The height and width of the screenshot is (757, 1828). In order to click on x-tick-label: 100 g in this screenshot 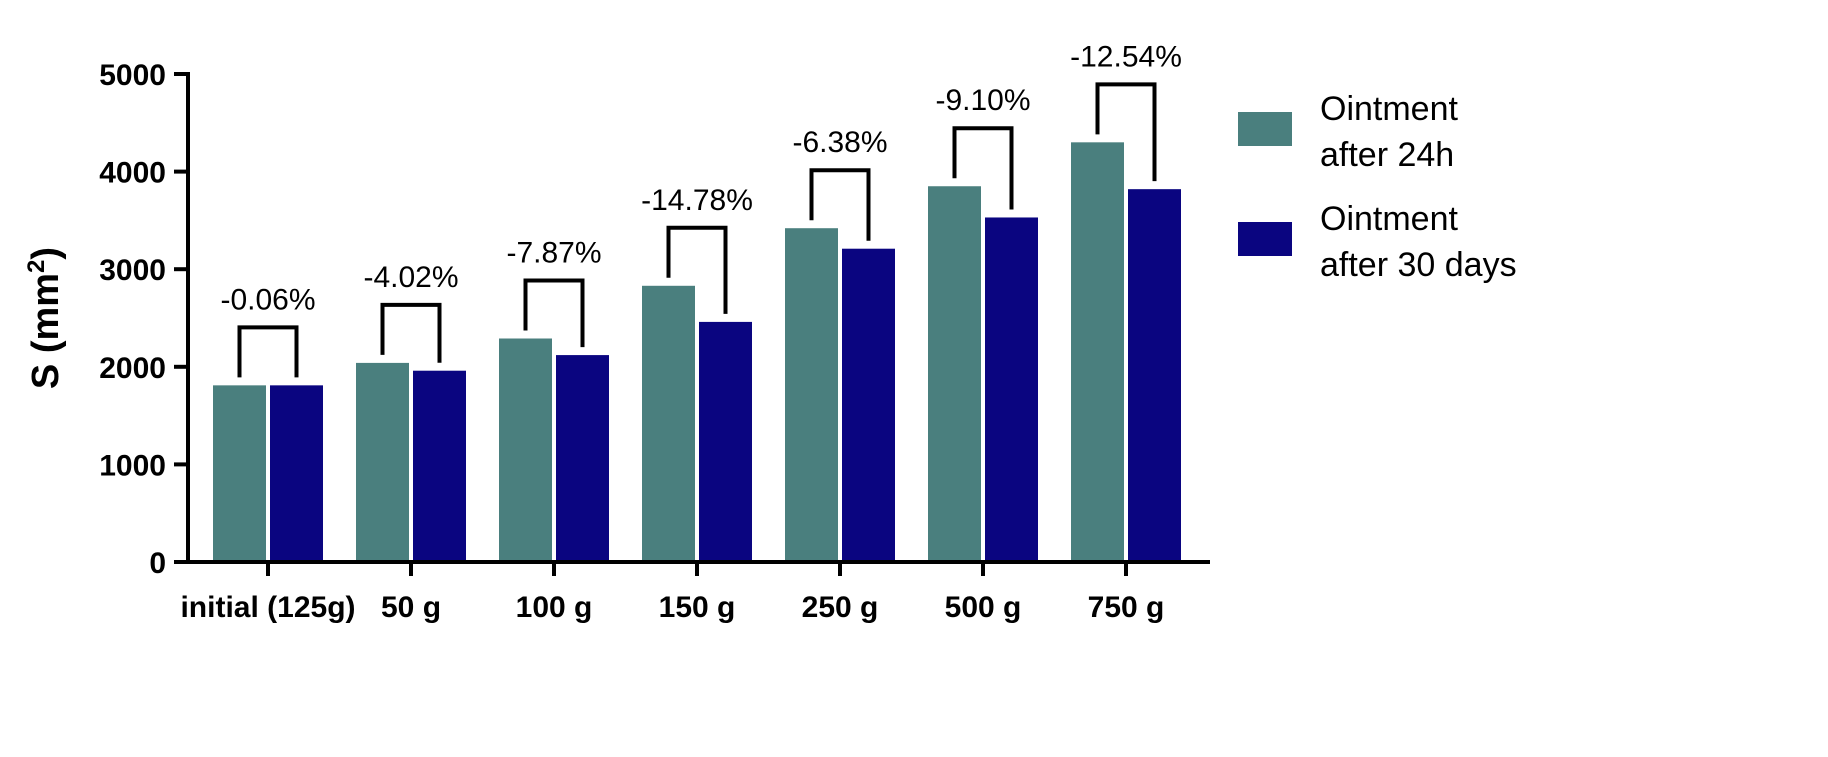, I will do `click(554, 607)`.